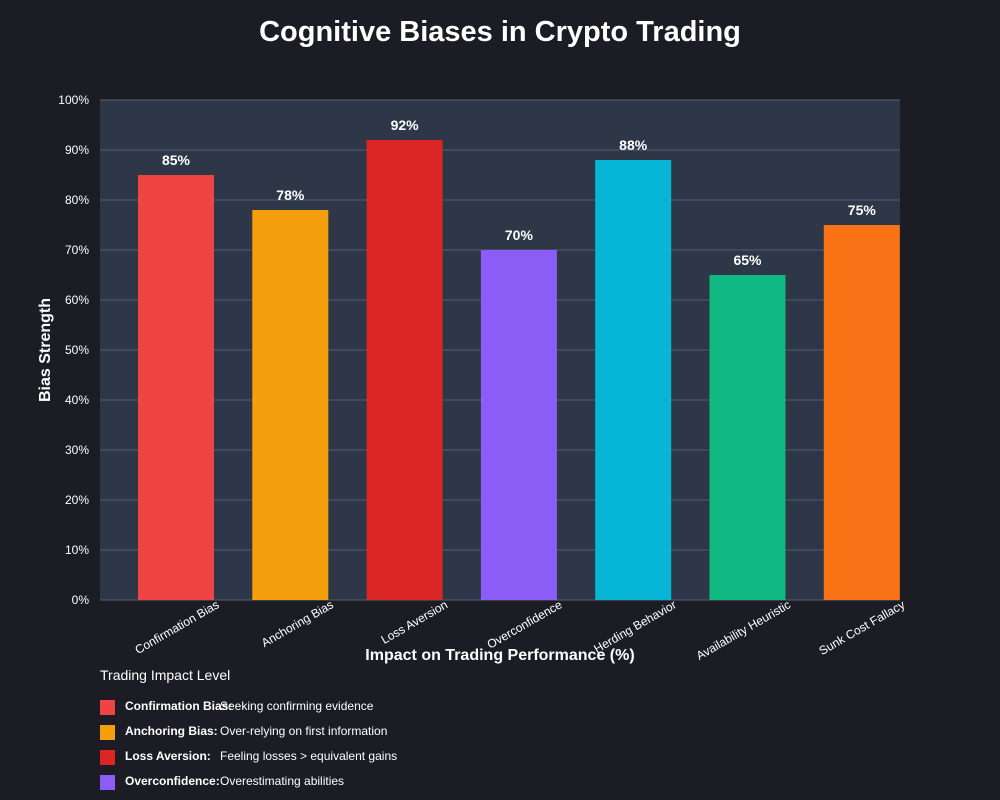 The height and width of the screenshot is (800, 1000). Describe the element at coordinates (297, 706) in the screenshot. I see `legend-item-description: Seeking confirming evidence` at that location.